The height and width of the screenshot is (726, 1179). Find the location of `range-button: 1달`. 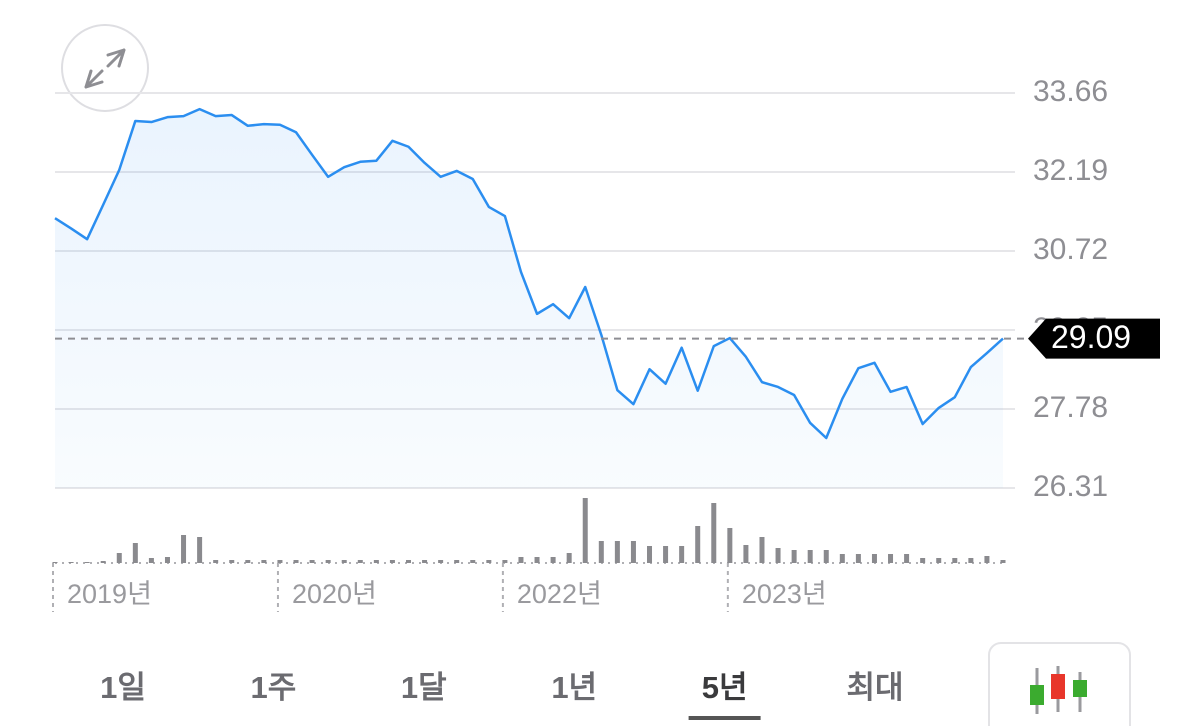

range-button: 1달 is located at coordinates (424, 687).